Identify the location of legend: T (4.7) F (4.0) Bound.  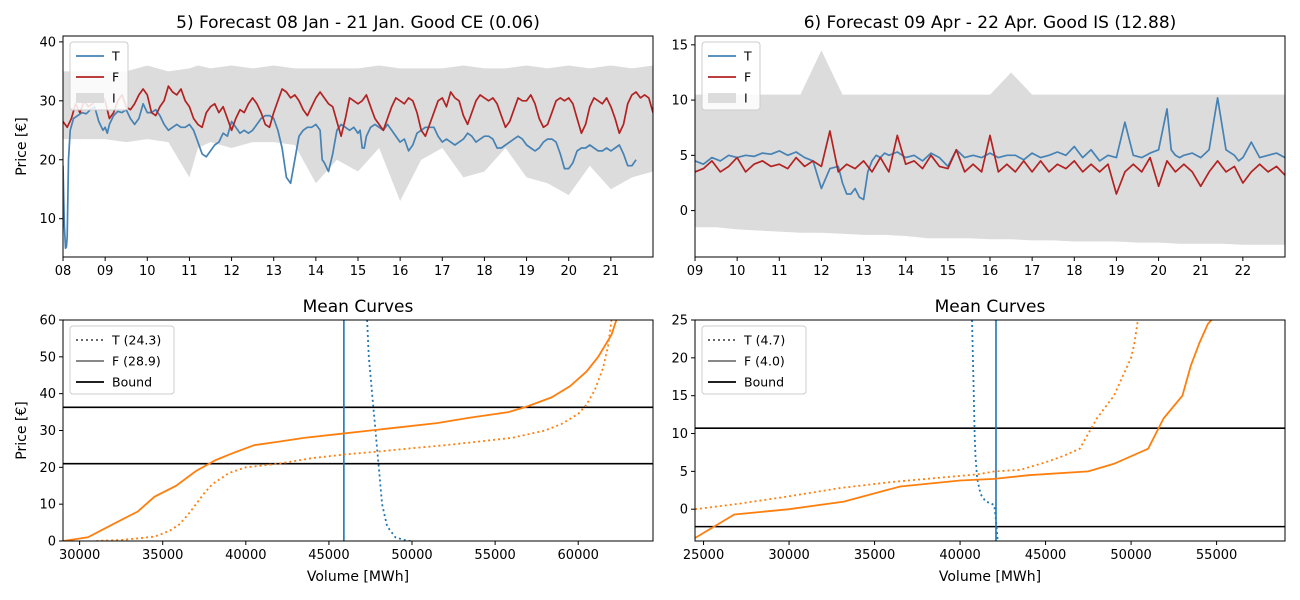
(754, 360).